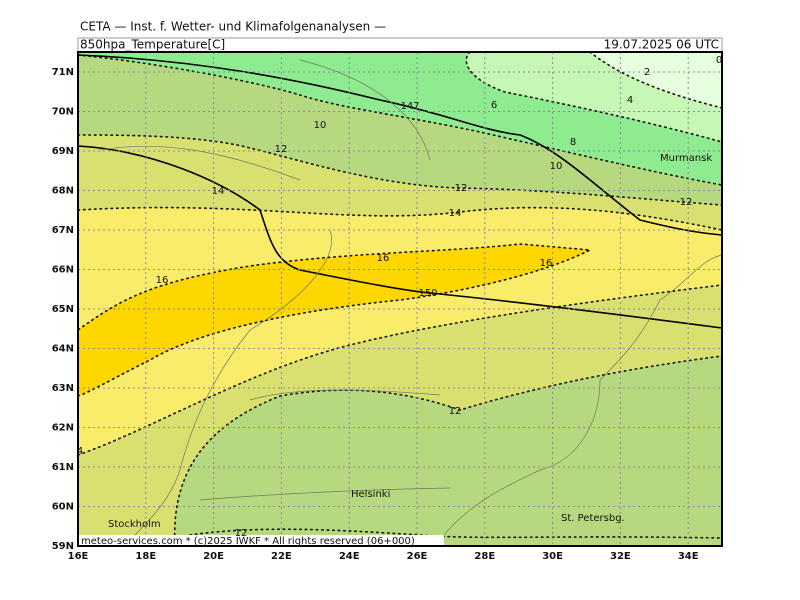  I want to click on lon-label: 26E, so click(417, 556).